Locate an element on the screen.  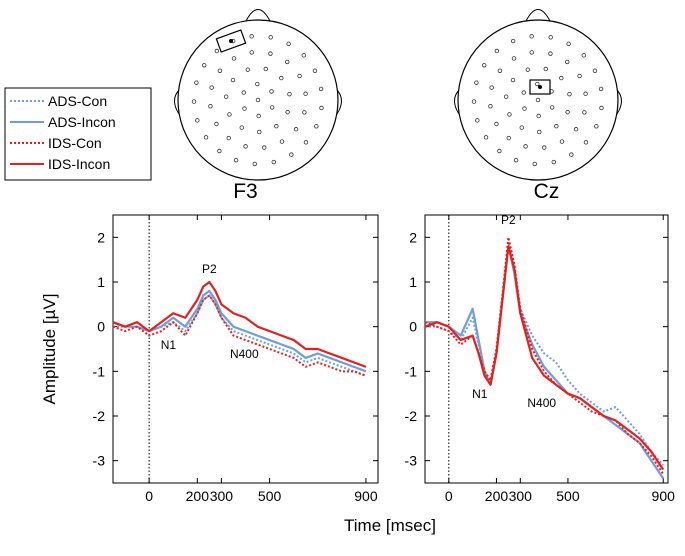
head-nose is located at coordinates (538, 15).